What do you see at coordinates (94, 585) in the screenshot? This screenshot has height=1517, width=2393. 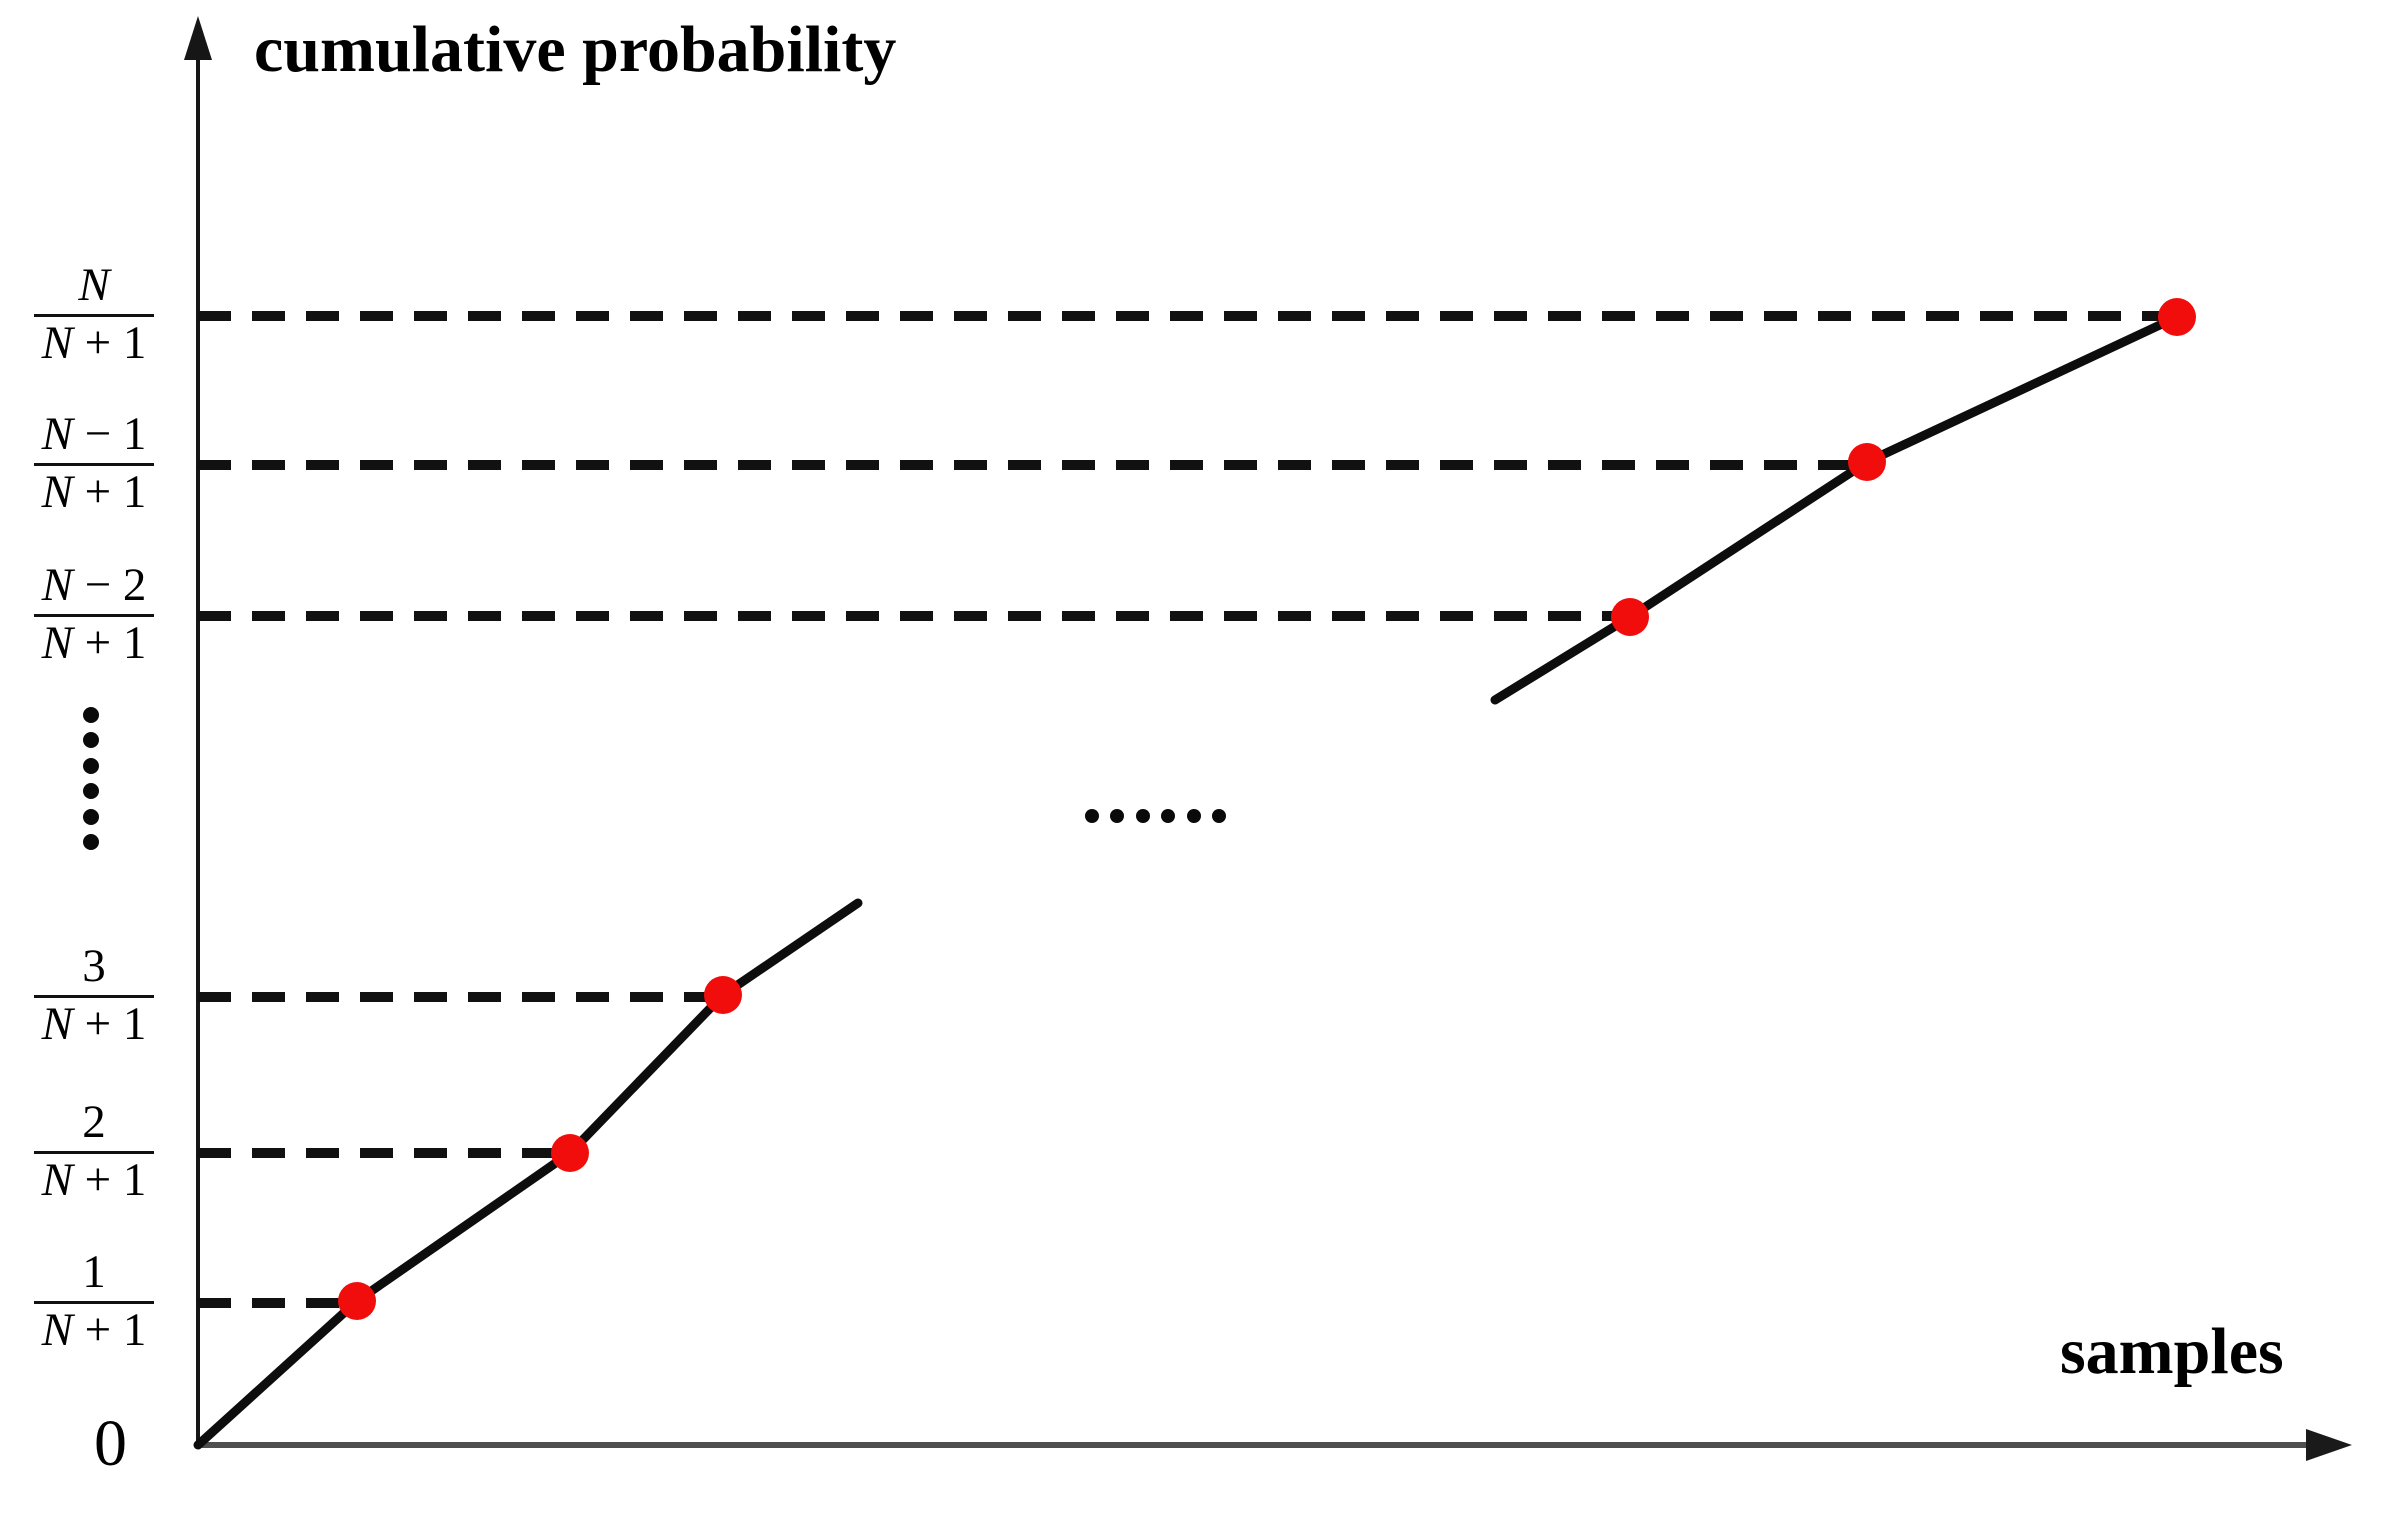 I see `fraction-numerator: N − 2` at bounding box center [94, 585].